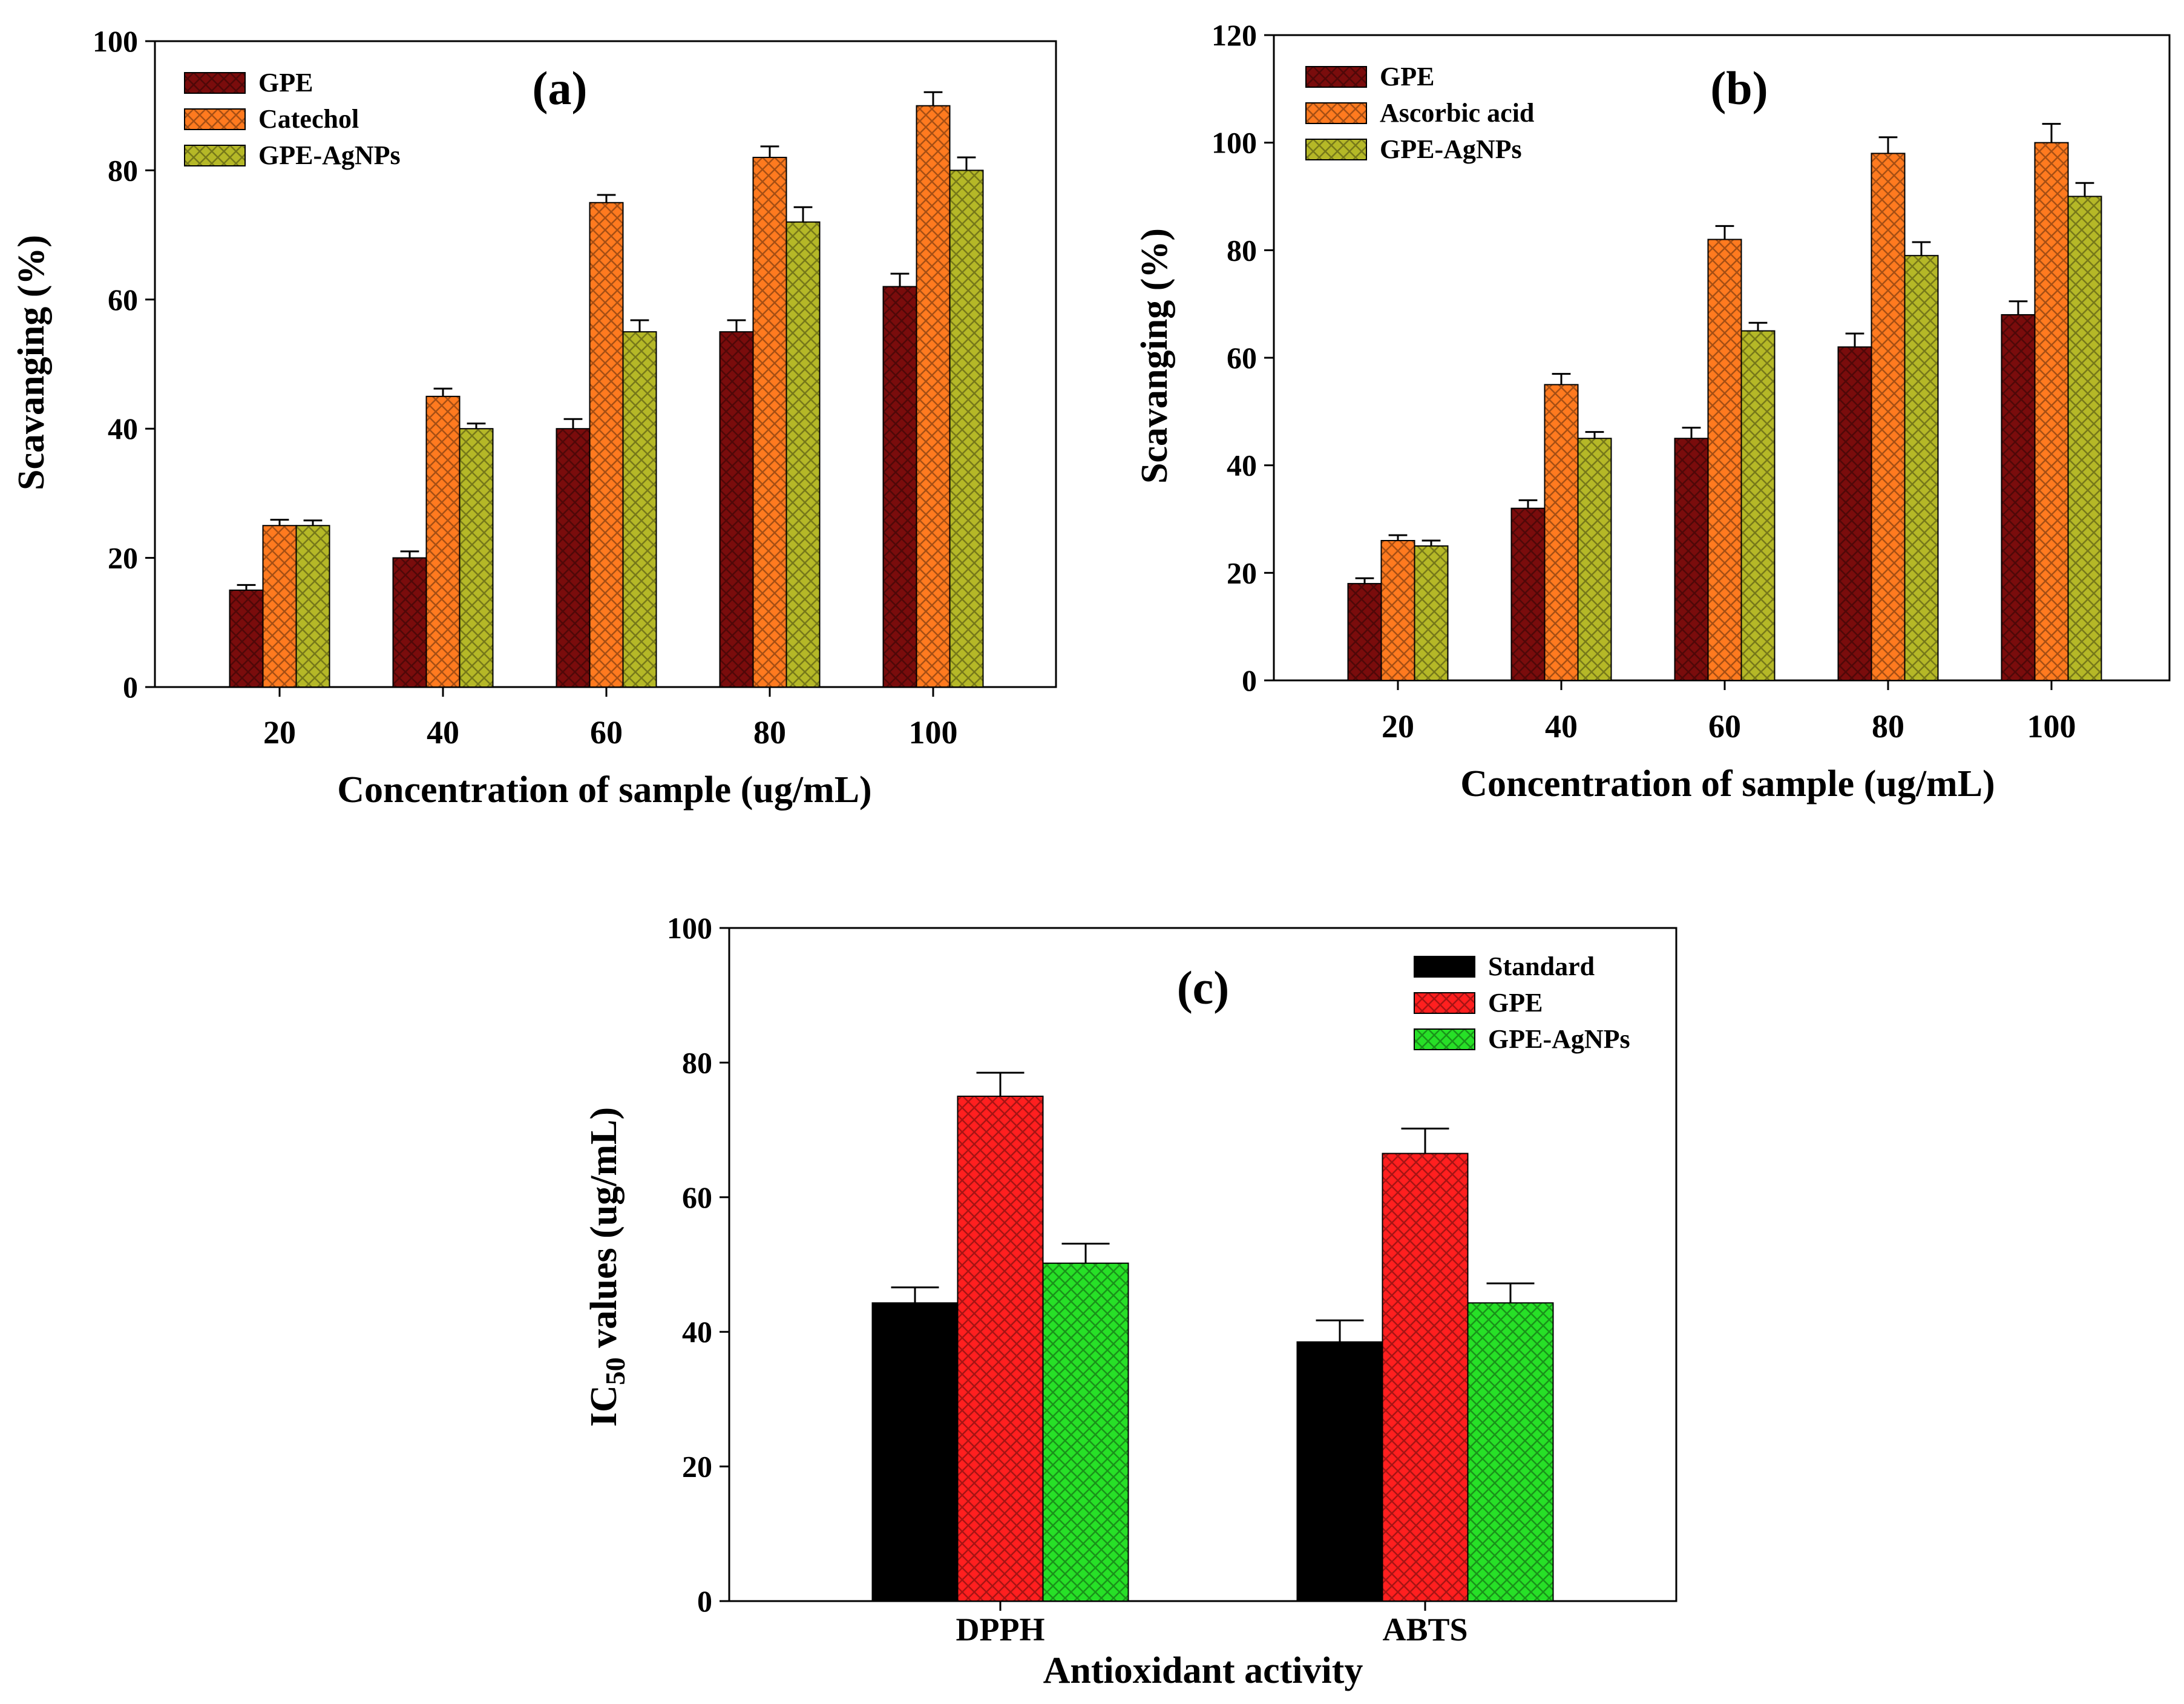 The width and height of the screenshot is (2184, 1704). Describe the element at coordinates (697, 1467) in the screenshot. I see `panel-c-y-tick-label: 20` at that location.